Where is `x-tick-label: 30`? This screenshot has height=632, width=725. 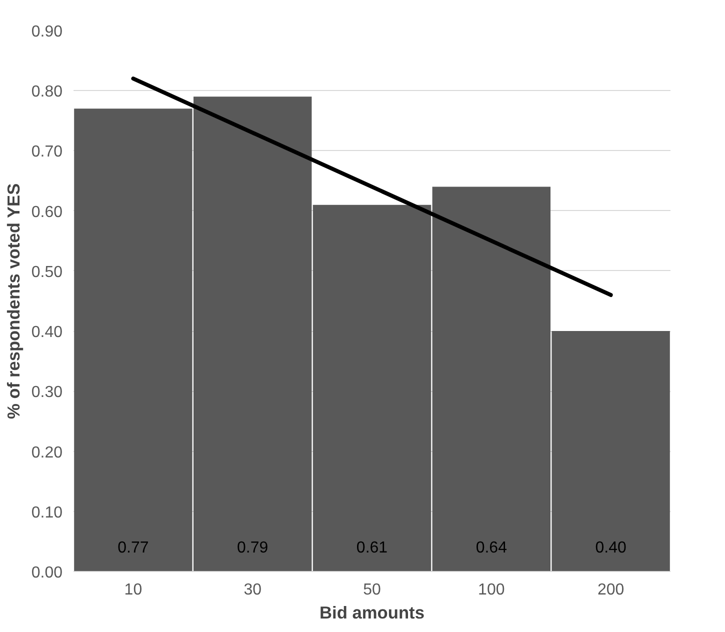 x-tick-label: 30 is located at coordinates (253, 590).